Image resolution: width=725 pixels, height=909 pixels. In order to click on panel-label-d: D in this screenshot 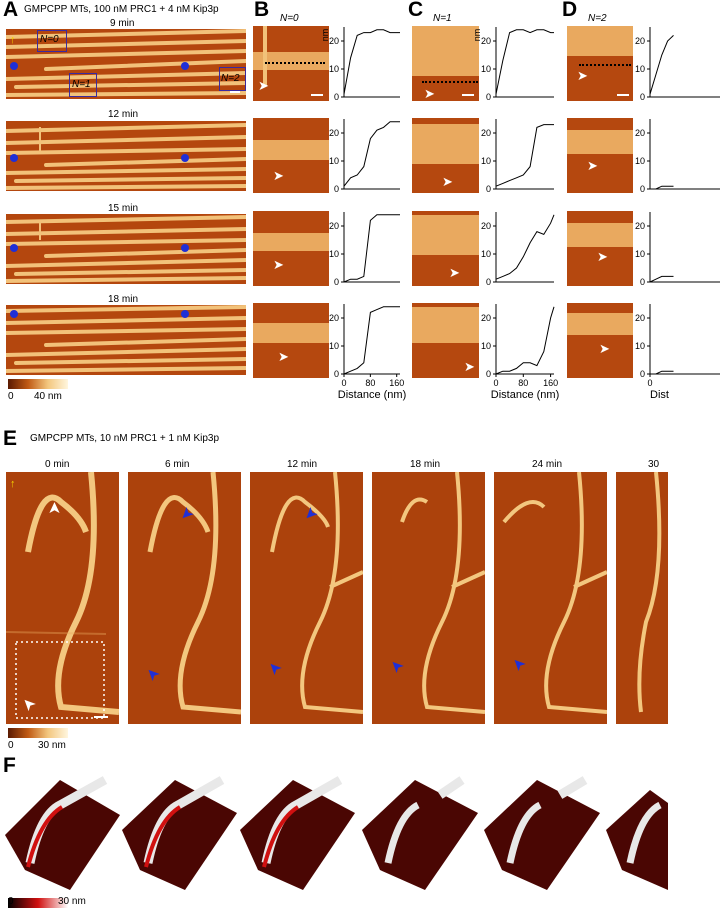, I will do `click(570, 10)`.